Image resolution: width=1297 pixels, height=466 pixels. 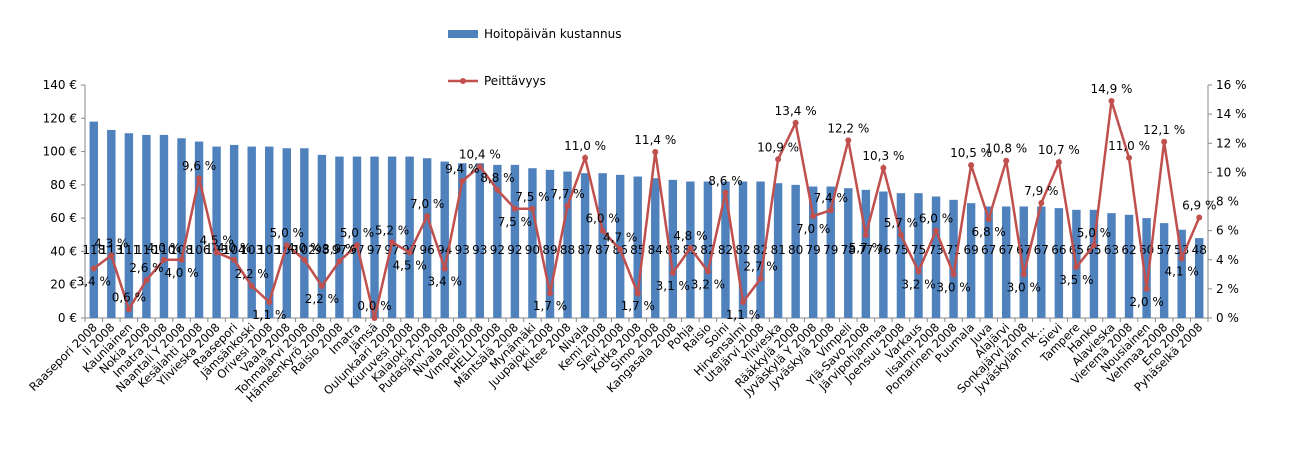 I want to click on bar-data-label: 89, so click(x=549, y=250).